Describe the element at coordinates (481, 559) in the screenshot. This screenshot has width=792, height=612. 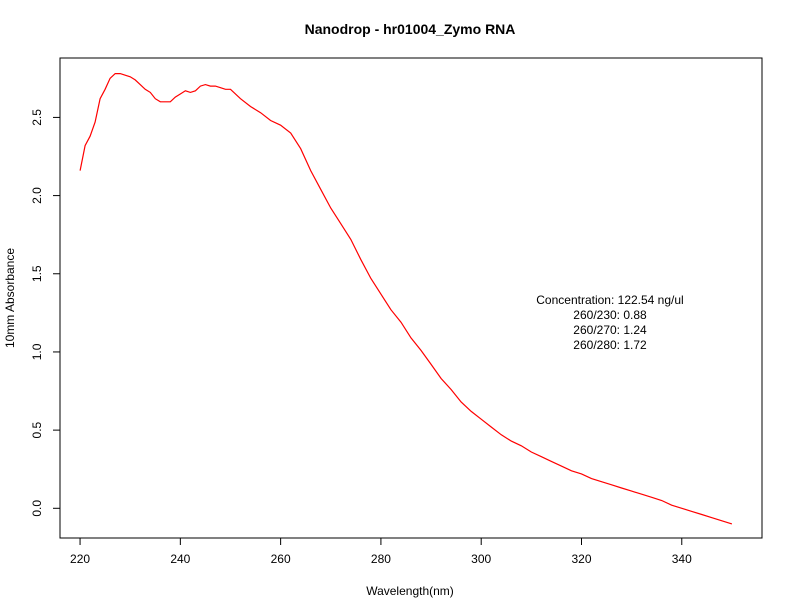
I see `x-tick-label: 300` at that location.